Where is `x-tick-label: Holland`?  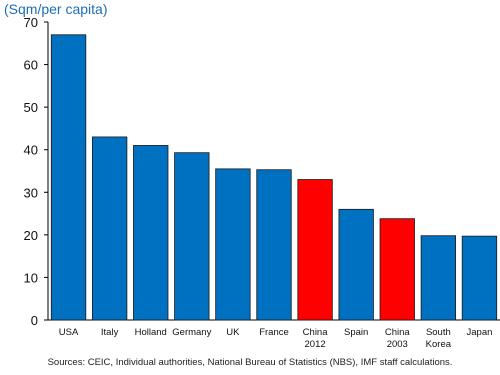 x-tick-label: Holland is located at coordinates (151, 332).